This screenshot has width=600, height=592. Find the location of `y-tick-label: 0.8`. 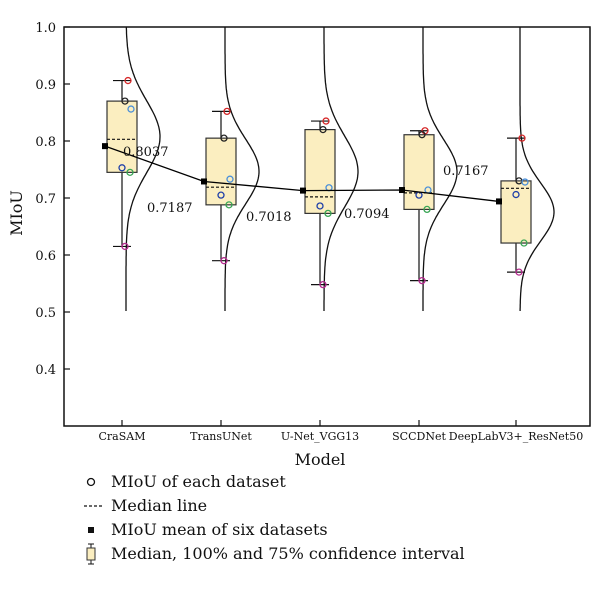

y-tick-label: 0.8 is located at coordinates (45, 142).